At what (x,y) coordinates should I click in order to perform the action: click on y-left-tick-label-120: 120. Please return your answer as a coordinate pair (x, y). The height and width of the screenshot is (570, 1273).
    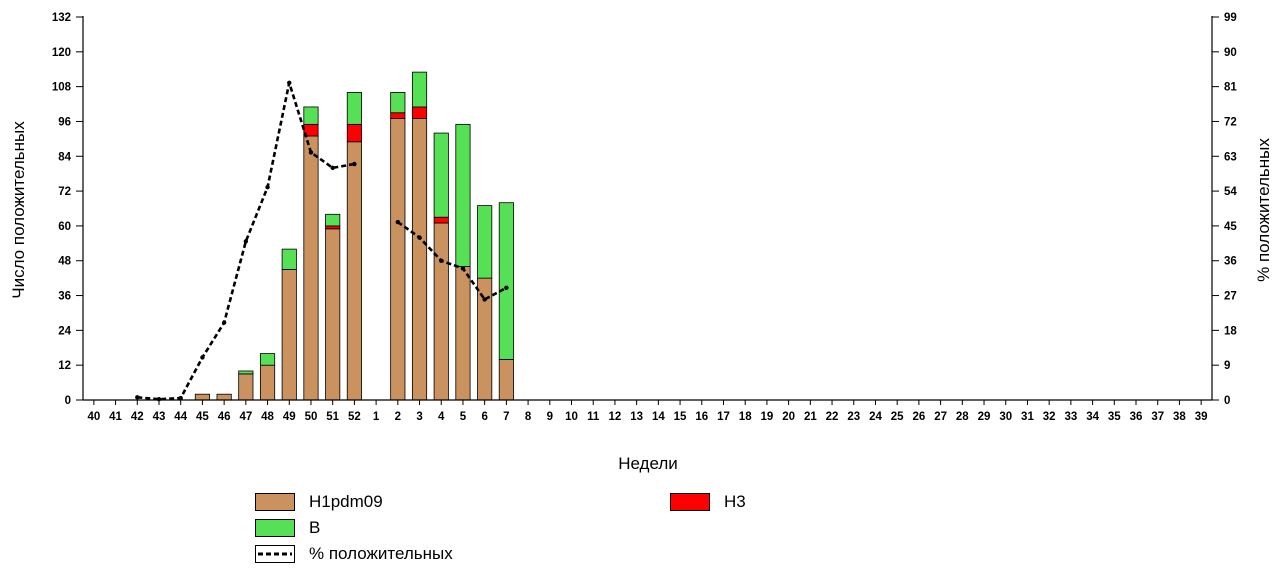
    Looking at the image, I should click on (61, 53).